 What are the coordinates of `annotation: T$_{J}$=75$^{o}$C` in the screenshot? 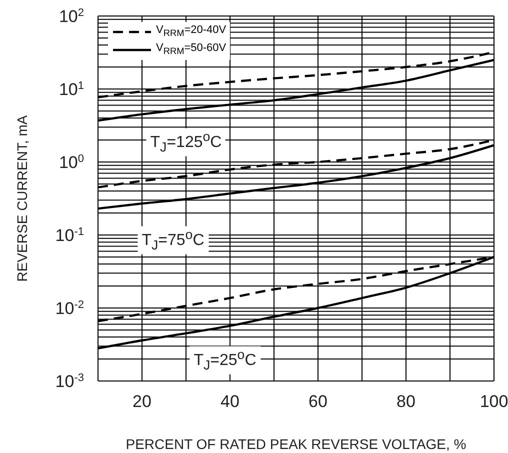 It's located at (173, 240).